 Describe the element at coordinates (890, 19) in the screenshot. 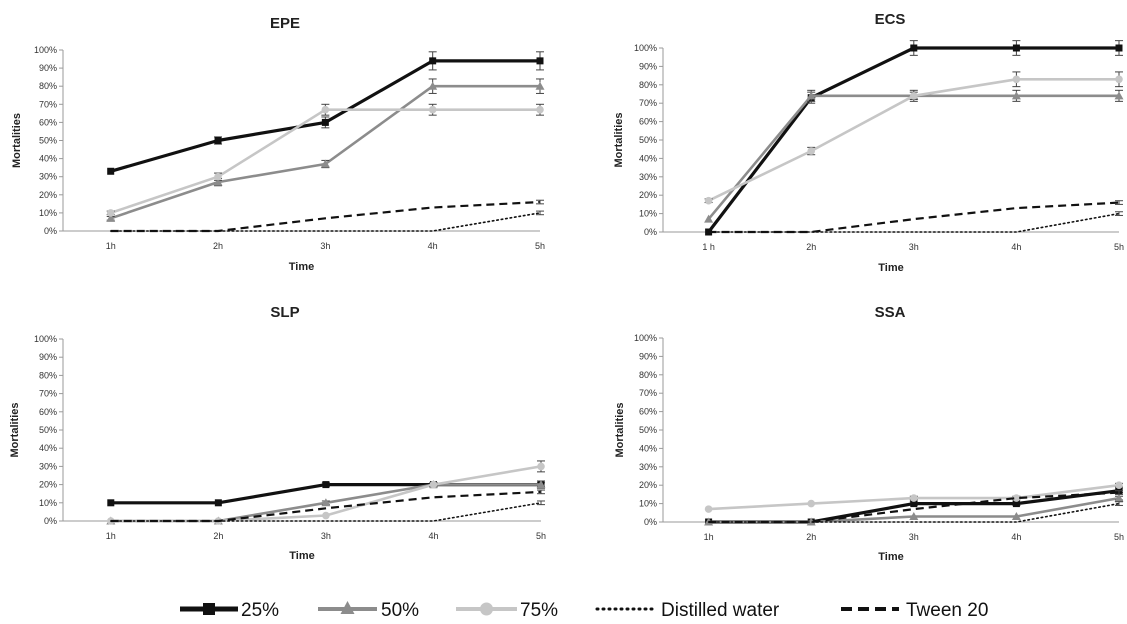

I see `chart-title: ECS` at that location.